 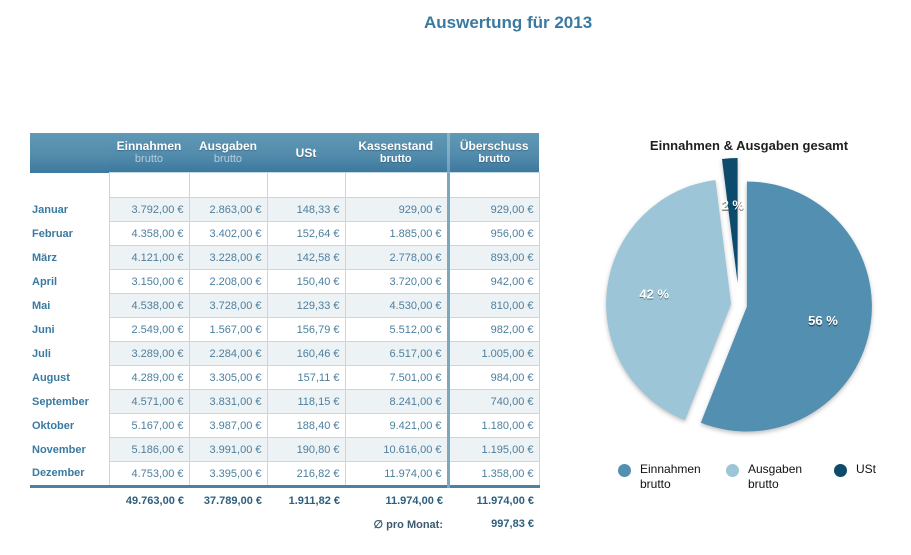 What do you see at coordinates (396, 524) in the screenshot?
I see `avg-label: ∅ pro Monat:` at bounding box center [396, 524].